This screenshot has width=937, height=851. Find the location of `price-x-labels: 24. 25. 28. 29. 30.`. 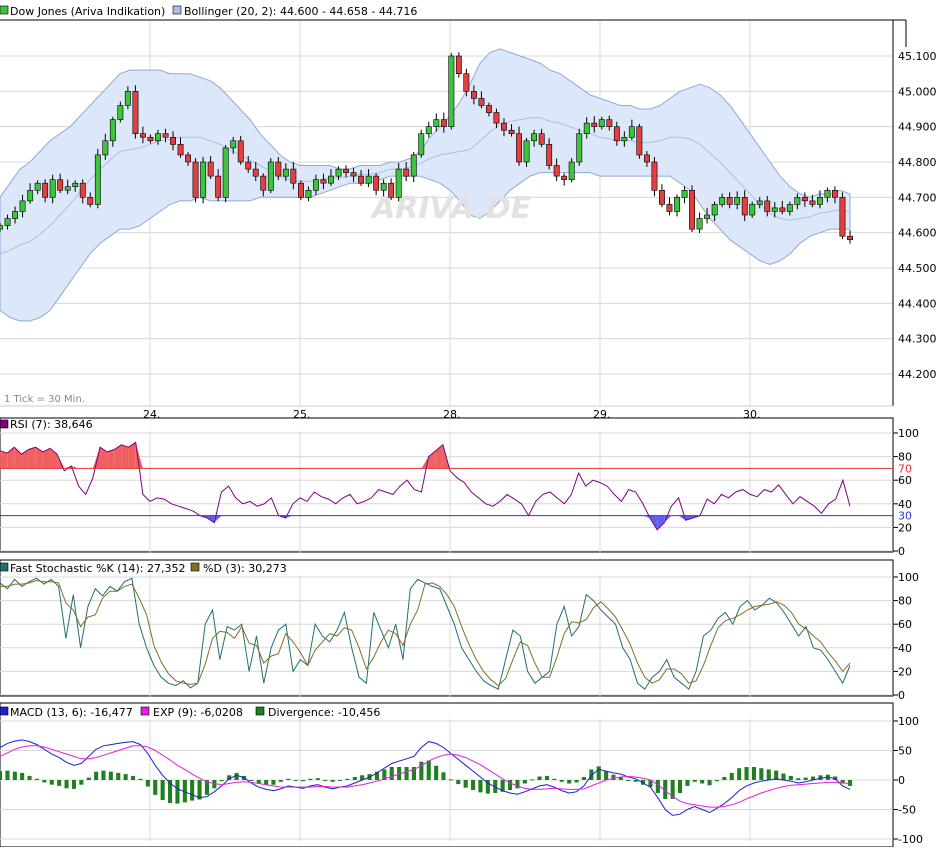

price-x-labels: 24. 25. 28. 29. 30. is located at coordinates (452, 414).